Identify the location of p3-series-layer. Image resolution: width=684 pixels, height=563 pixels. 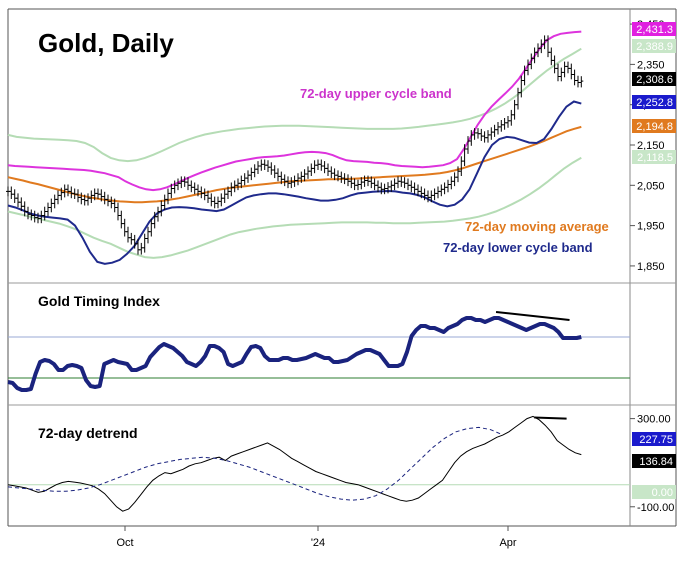
(294, 463).